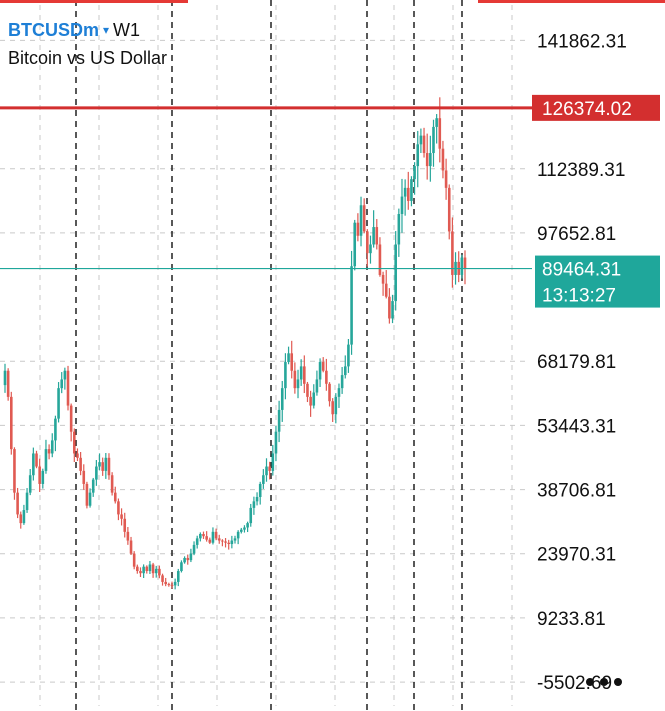 Image resolution: width=665 pixels, height=711 pixels. Describe the element at coordinates (127, 30) in the screenshot. I see `timeframe-label: W1` at that location.